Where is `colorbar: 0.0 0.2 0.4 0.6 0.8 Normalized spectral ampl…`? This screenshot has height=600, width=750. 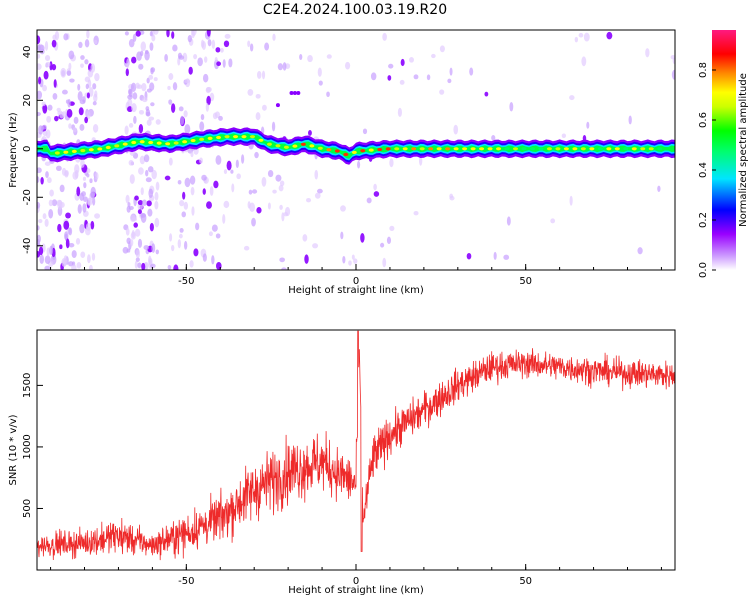
colorbar: 0.0 0.2 0.4 0.6 0.8 Normalized spectral ampl… is located at coordinates (723, 154).